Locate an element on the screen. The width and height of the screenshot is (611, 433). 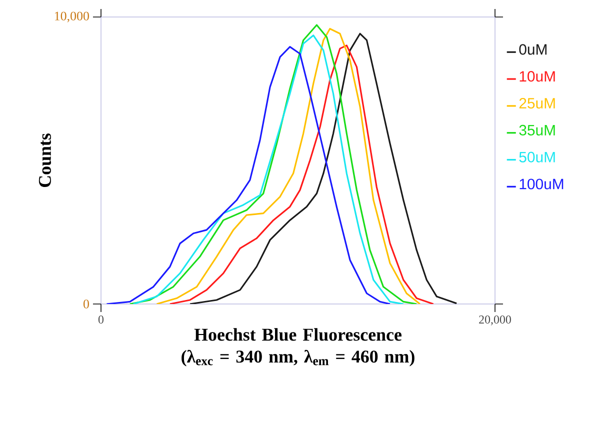
legend-label: 10uM is located at coordinates (537, 76).